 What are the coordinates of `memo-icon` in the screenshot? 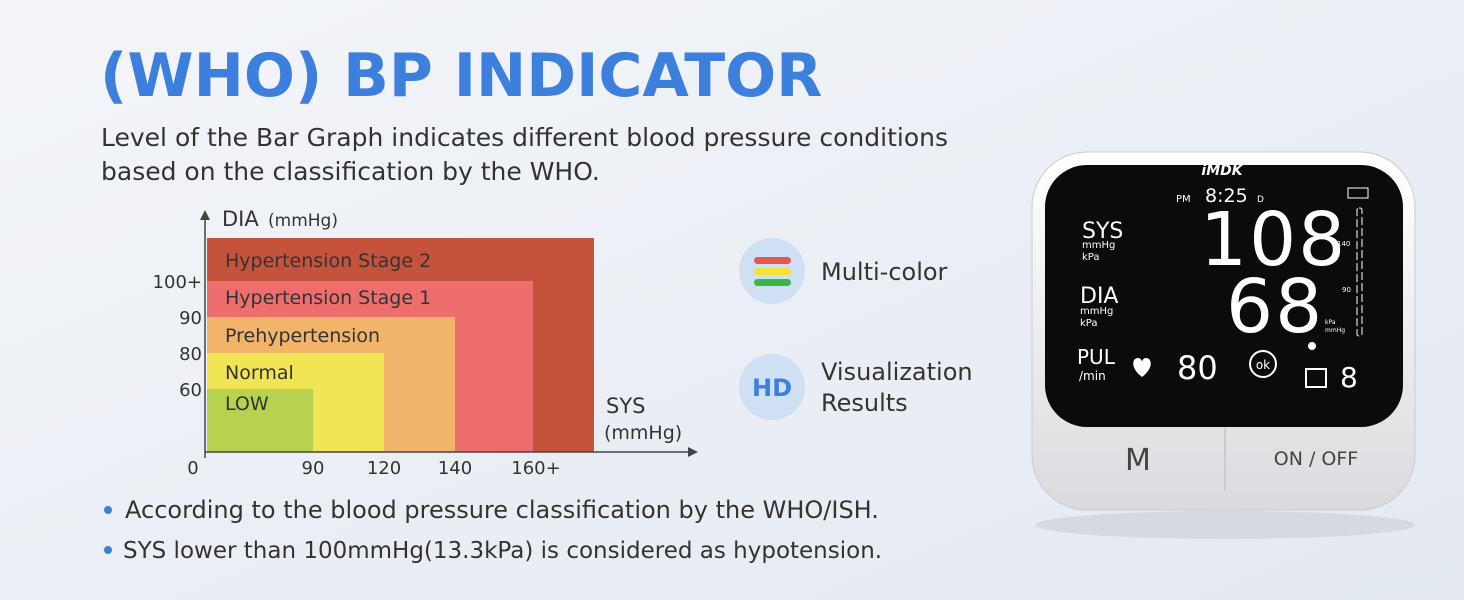 It's located at (1316, 378).